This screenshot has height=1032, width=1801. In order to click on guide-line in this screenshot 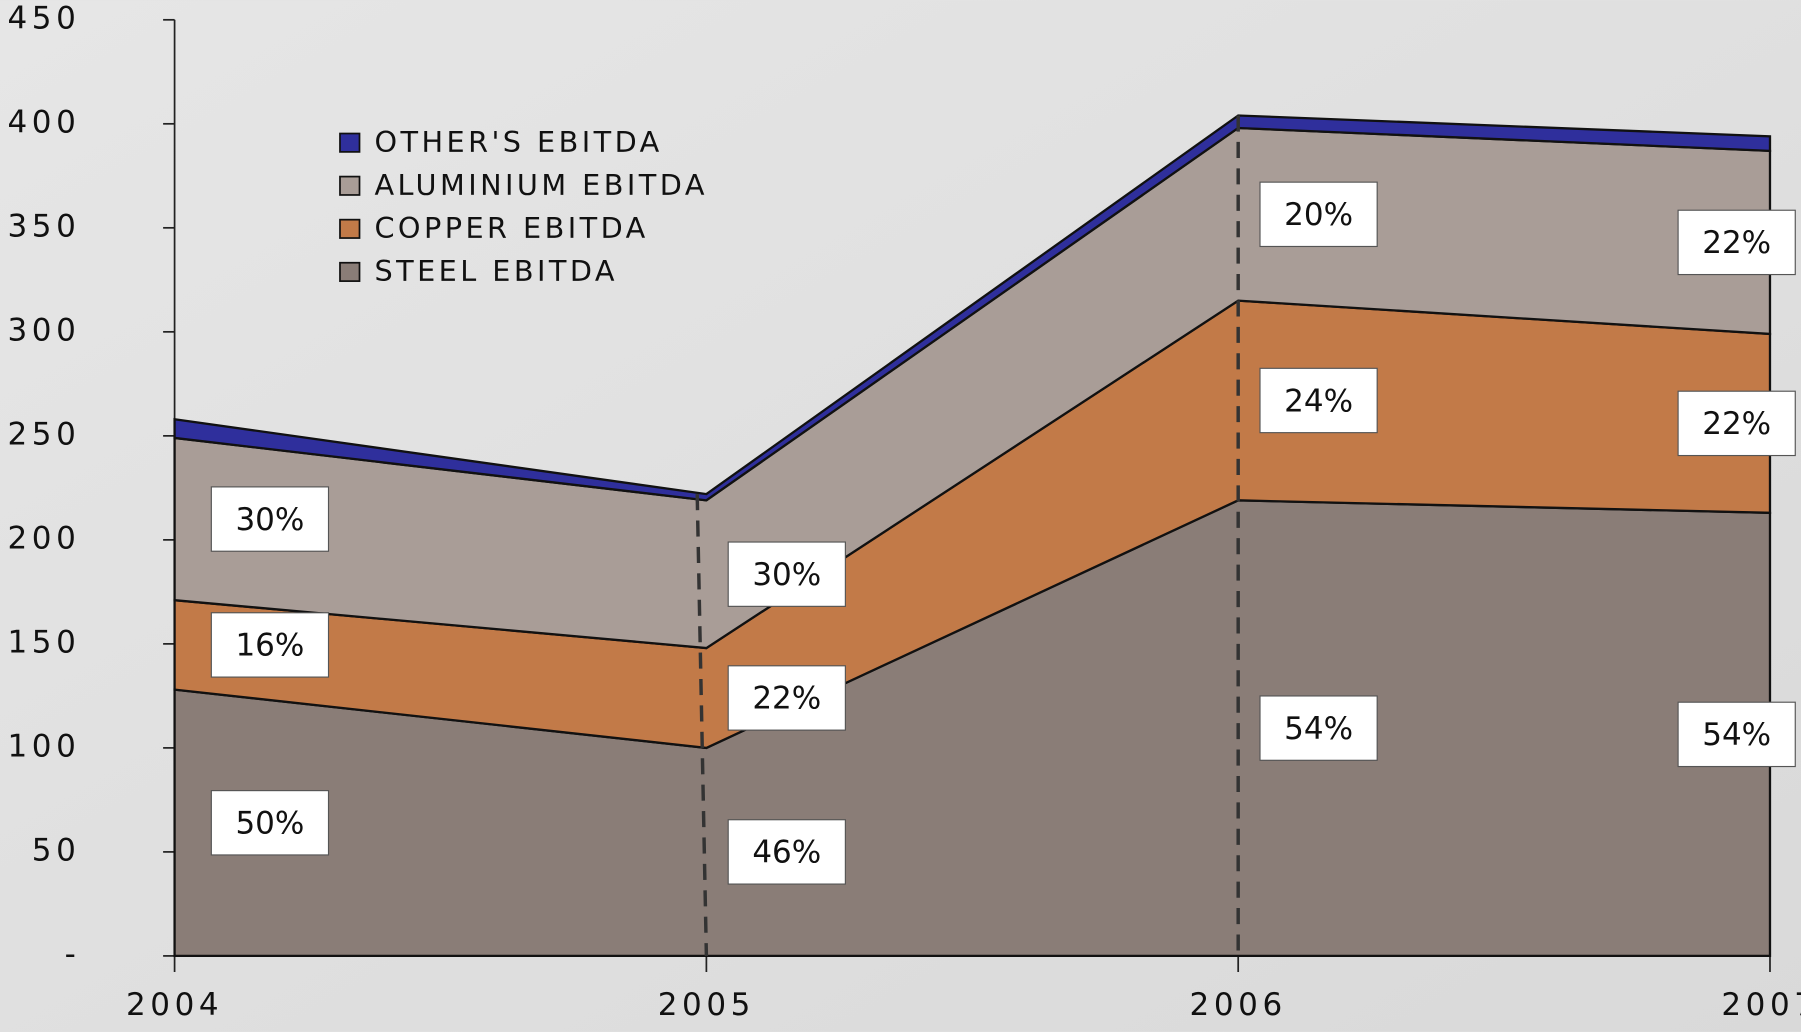, I will do `click(702, 725)`.